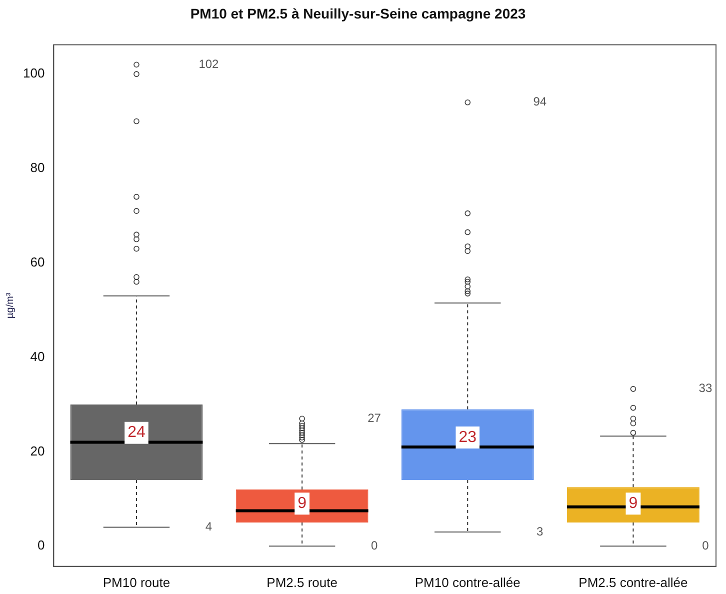 Image resolution: width=726 pixels, height=594 pixels. Describe the element at coordinates (540, 101) in the screenshot. I see `annotation: 94` at that location.